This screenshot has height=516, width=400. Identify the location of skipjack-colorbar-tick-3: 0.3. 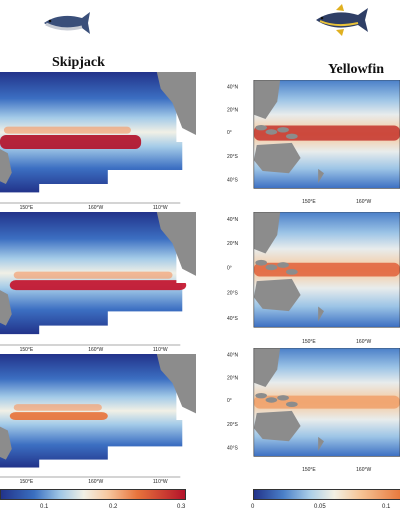
(181, 507).